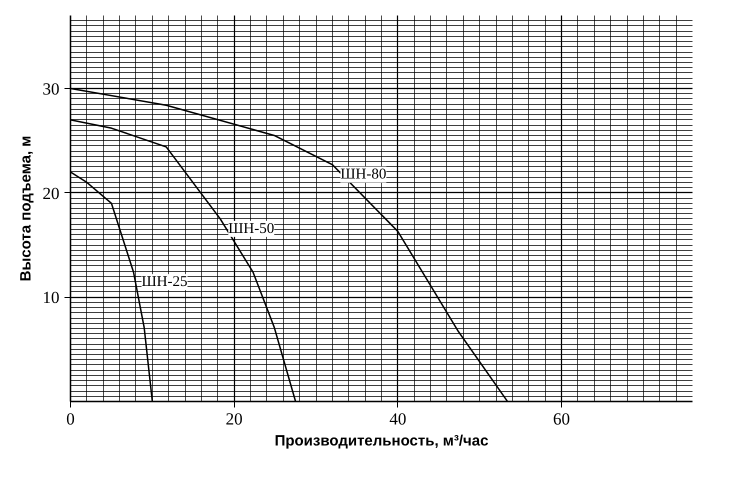 This screenshot has height=481, width=732. What do you see at coordinates (234, 419) in the screenshot?
I see `x-tick-label: 20` at bounding box center [234, 419].